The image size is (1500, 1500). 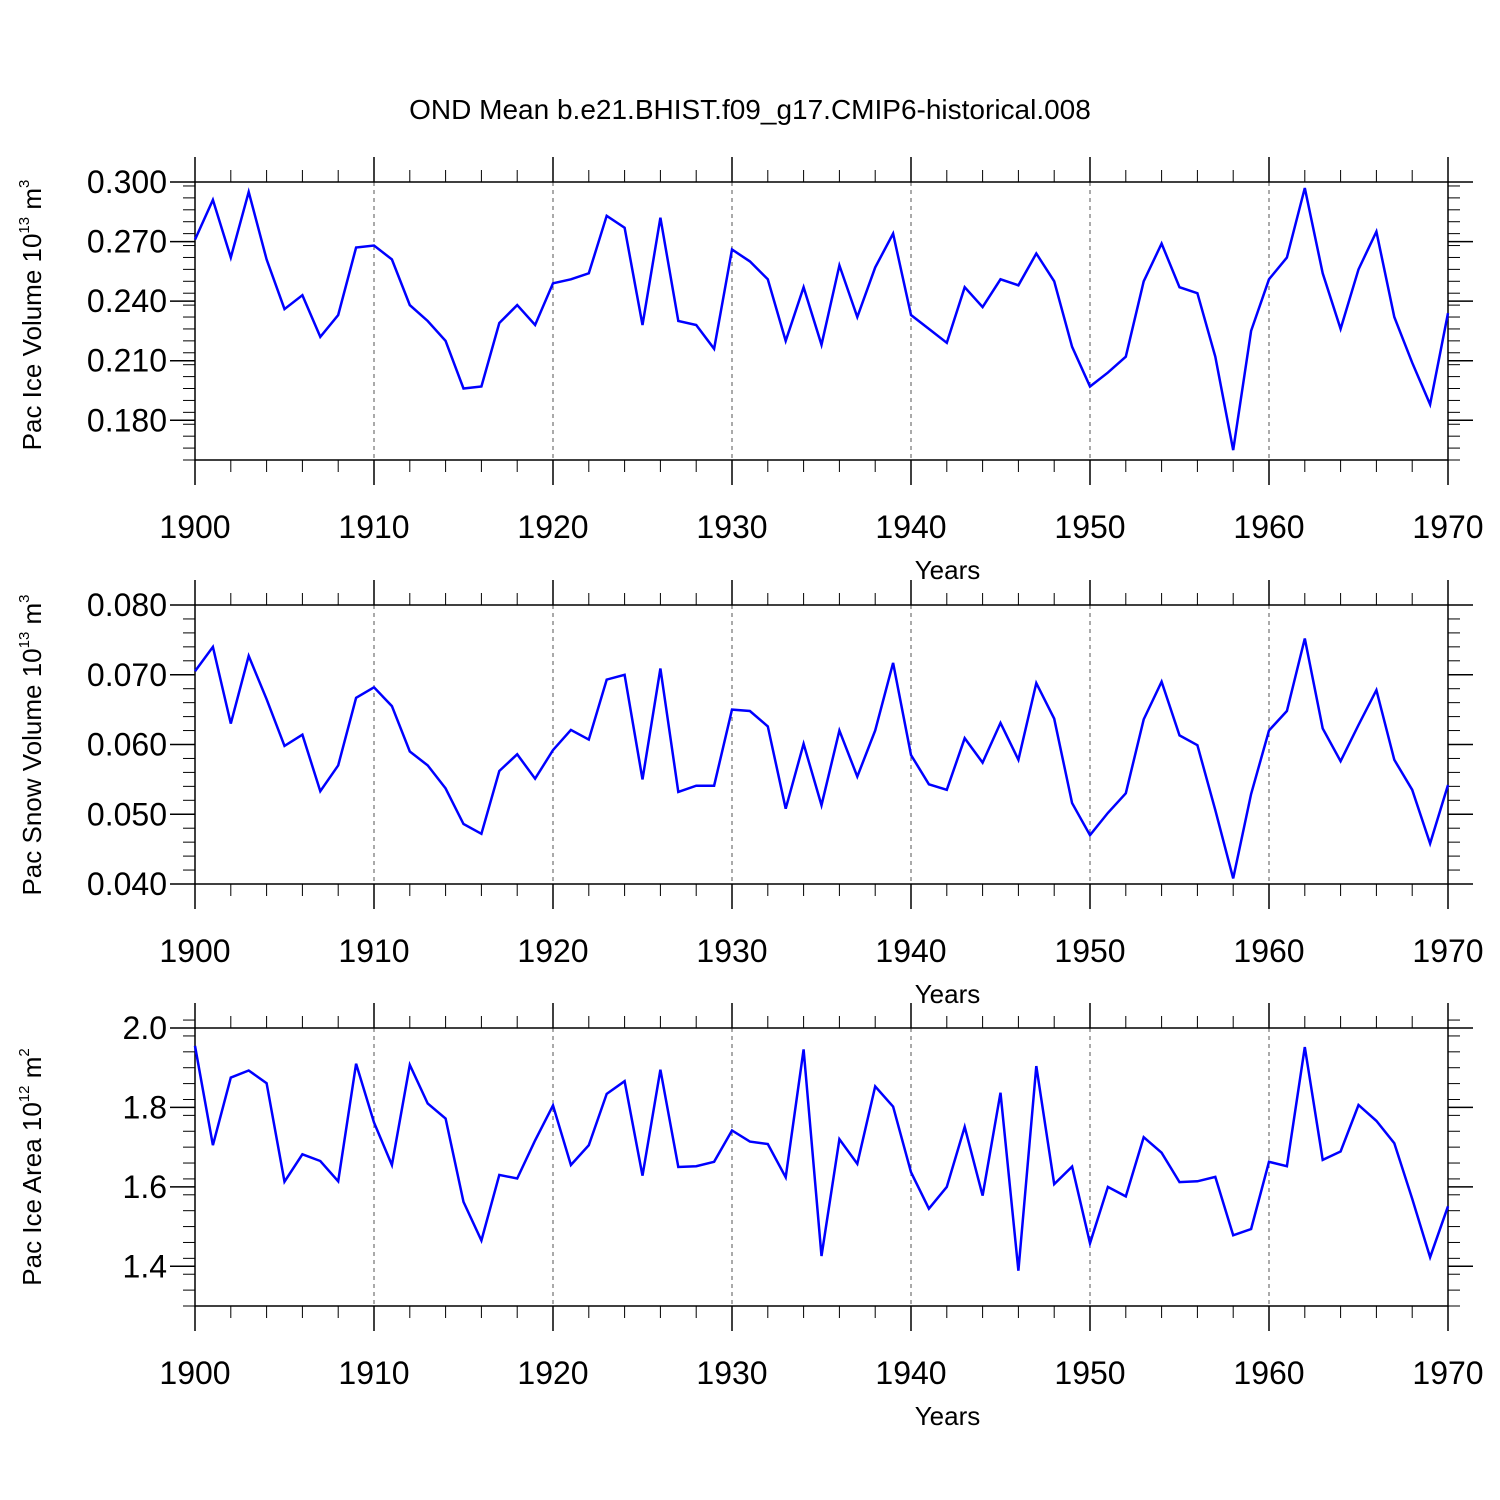 What do you see at coordinates (145, 1028) in the screenshot?
I see `y-tick-label: 2.0` at bounding box center [145, 1028].